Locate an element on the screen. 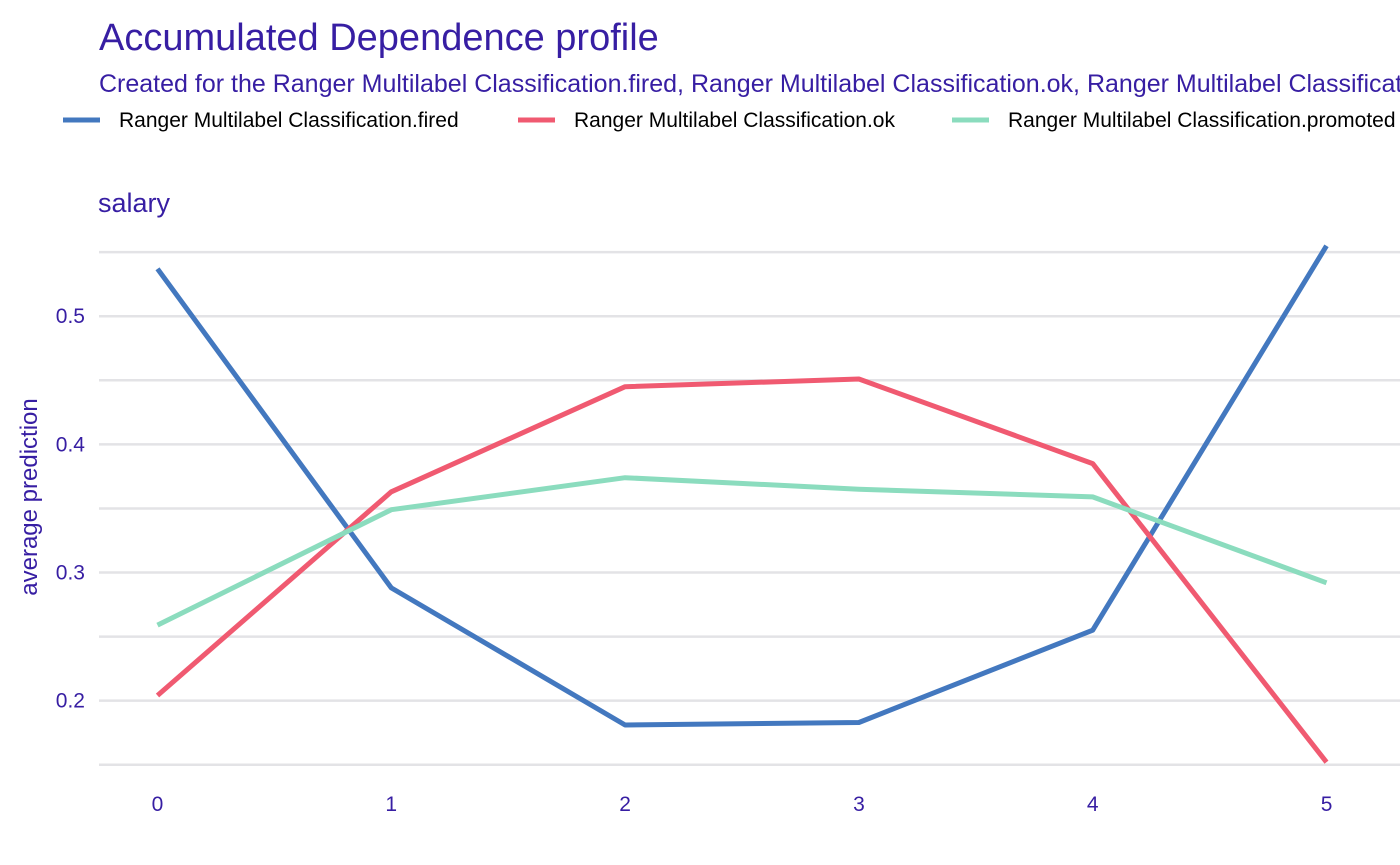 The height and width of the screenshot is (865, 1400). x-tick-label: 1 is located at coordinates (391, 804).